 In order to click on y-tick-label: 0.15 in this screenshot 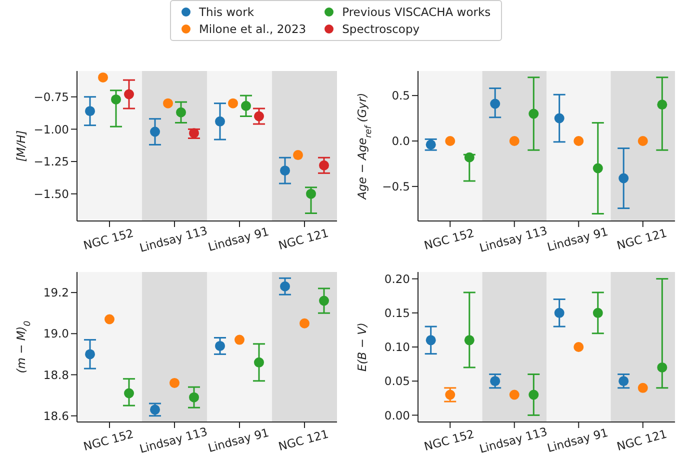, I will do `click(397, 313)`.